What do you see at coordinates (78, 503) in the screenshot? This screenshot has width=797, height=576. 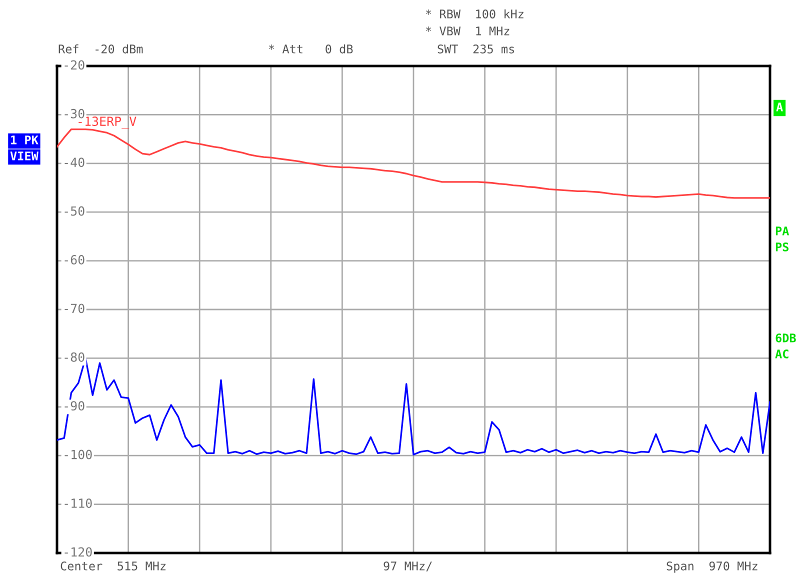 I see `y-tick-label: -110` at bounding box center [78, 503].